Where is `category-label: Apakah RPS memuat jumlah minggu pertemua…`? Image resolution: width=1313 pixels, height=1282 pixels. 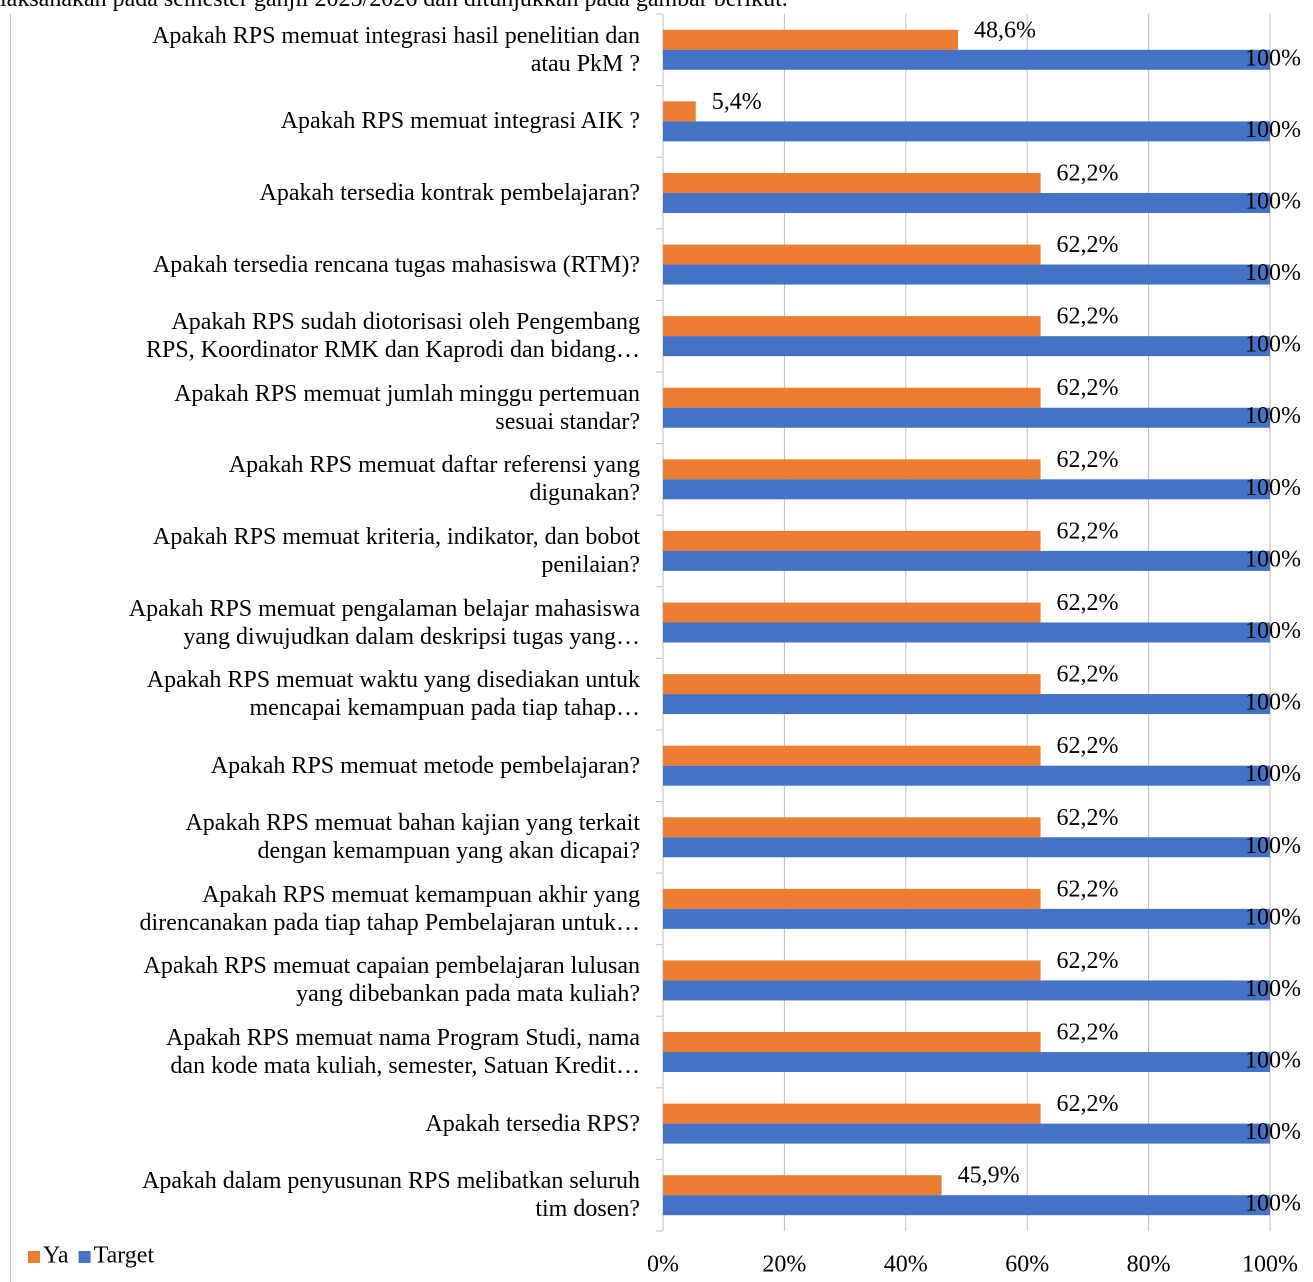
category-label: Apakah RPS memuat jumlah minggu pertemua… is located at coordinates (407, 407).